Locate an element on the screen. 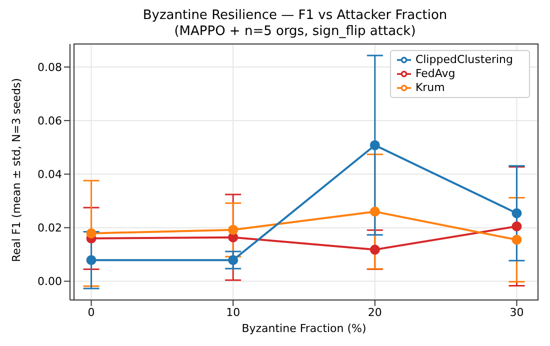  x-tick-label: 30 is located at coordinates (517, 312).